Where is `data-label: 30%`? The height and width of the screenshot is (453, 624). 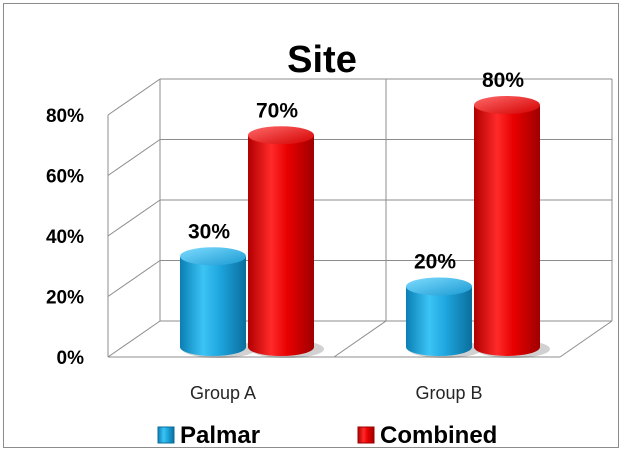
data-label: 30% is located at coordinates (209, 231).